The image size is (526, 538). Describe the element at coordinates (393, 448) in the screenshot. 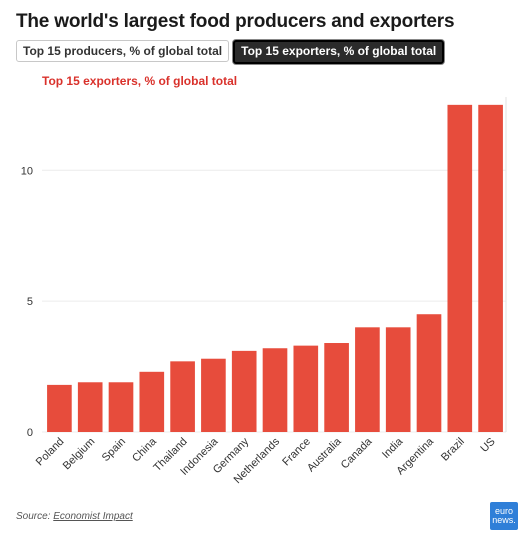

I see `x-tick-label: India` at that location.